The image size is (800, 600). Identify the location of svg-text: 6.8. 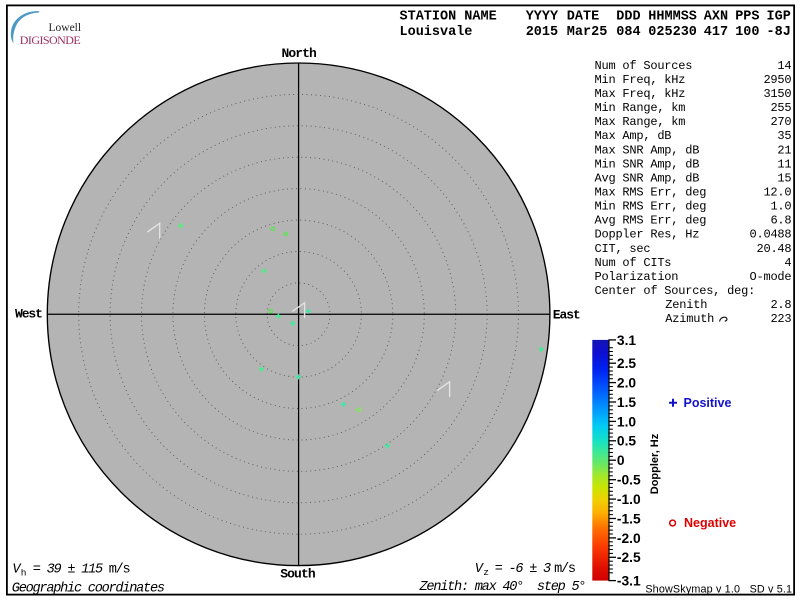
(780, 221).